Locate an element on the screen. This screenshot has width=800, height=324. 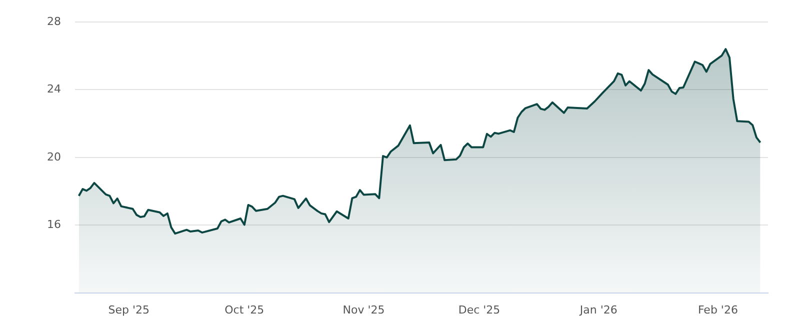
x-tick-label: Dec '25 is located at coordinates (479, 309).